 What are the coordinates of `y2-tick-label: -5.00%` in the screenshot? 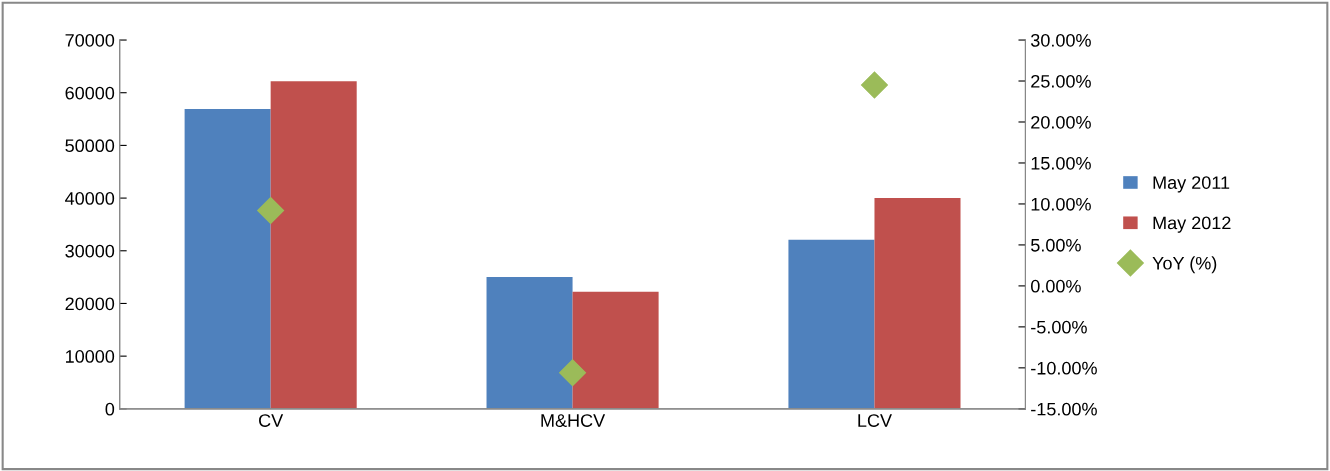 It's located at (1059, 327).